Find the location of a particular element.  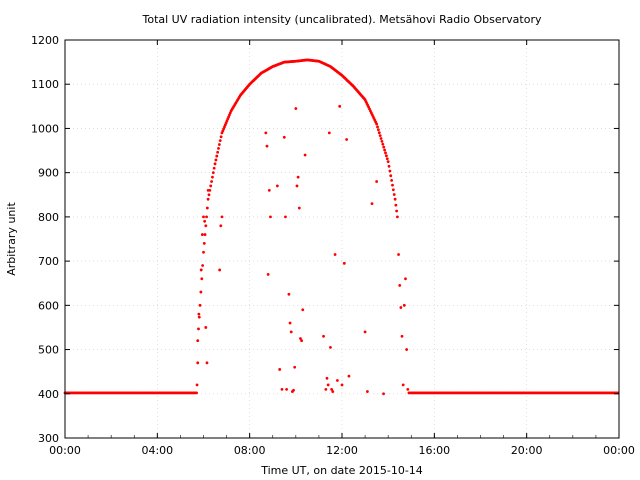

x-tick-label: 08:00 is located at coordinates (250, 450).